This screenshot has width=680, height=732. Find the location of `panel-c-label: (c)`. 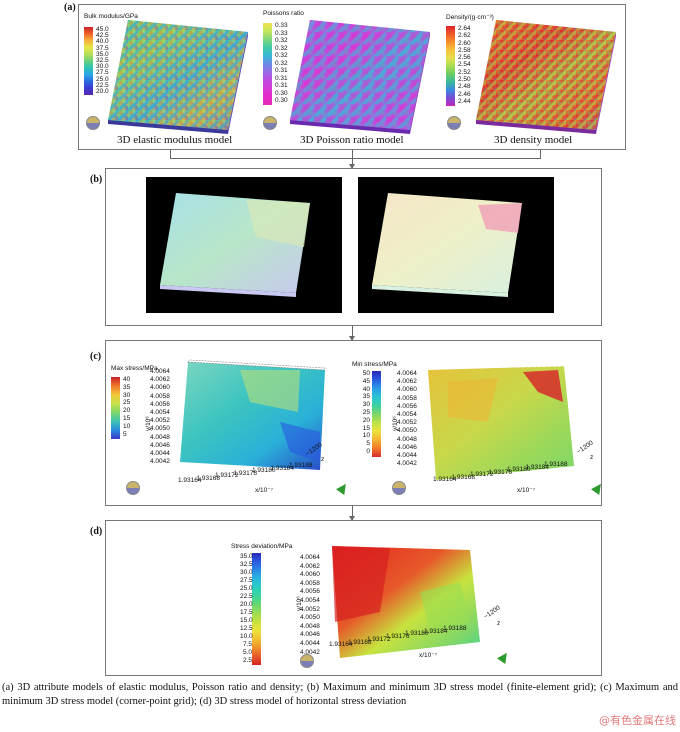

panel-c-label: (c) is located at coordinates (96, 356).